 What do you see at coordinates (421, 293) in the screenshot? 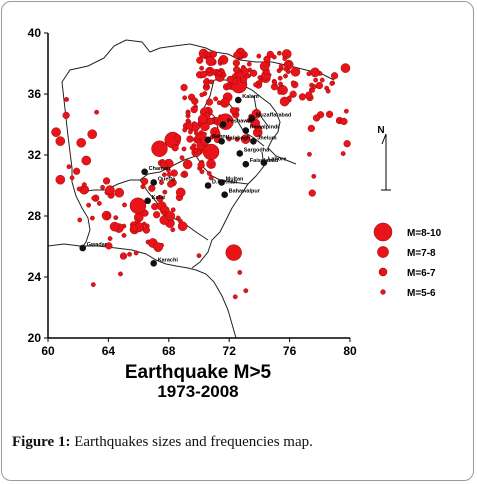
I see `legend-label: M=5-6` at bounding box center [421, 293].